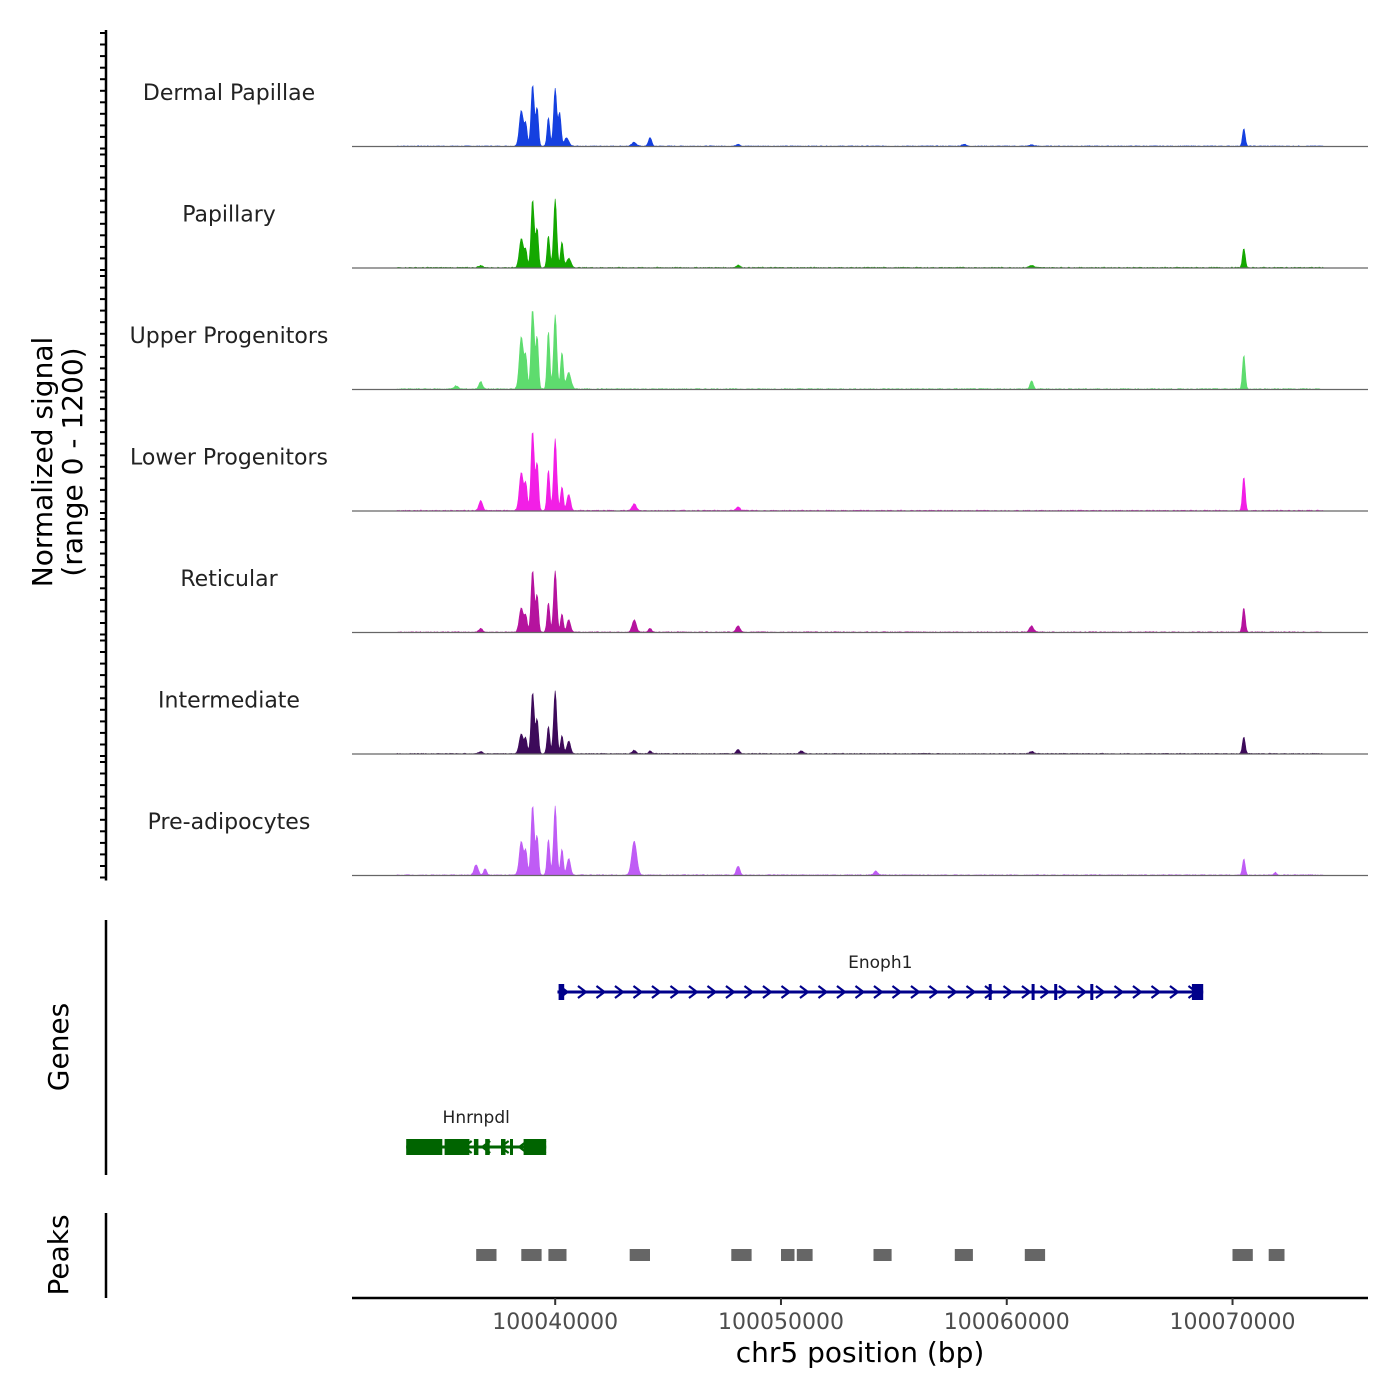 The image size is (1400, 1400). Describe the element at coordinates (1007, 1322) in the screenshot. I see `x-tick-label: 100060000` at that location.